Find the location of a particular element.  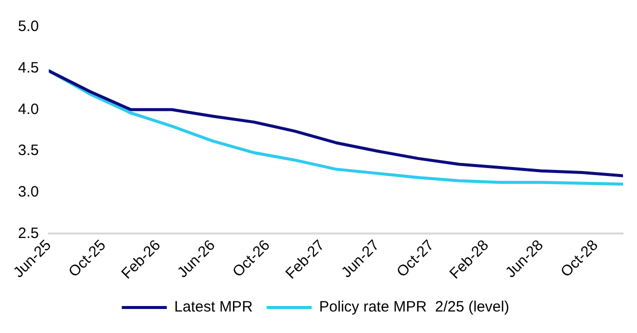

y-tick-label: 5.0 is located at coordinates (28, 27).